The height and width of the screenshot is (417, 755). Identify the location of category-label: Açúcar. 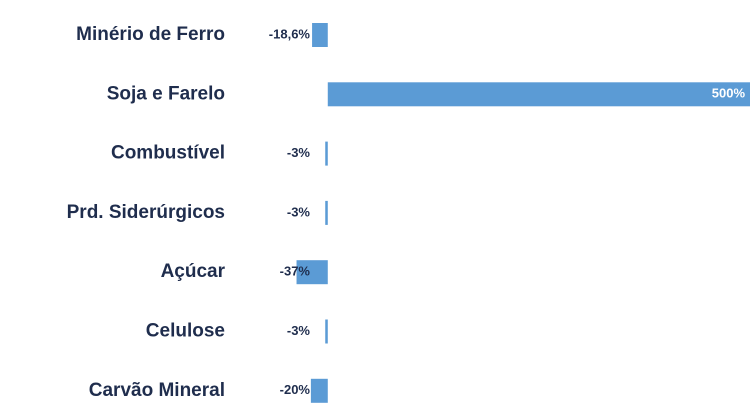
(193, 271).